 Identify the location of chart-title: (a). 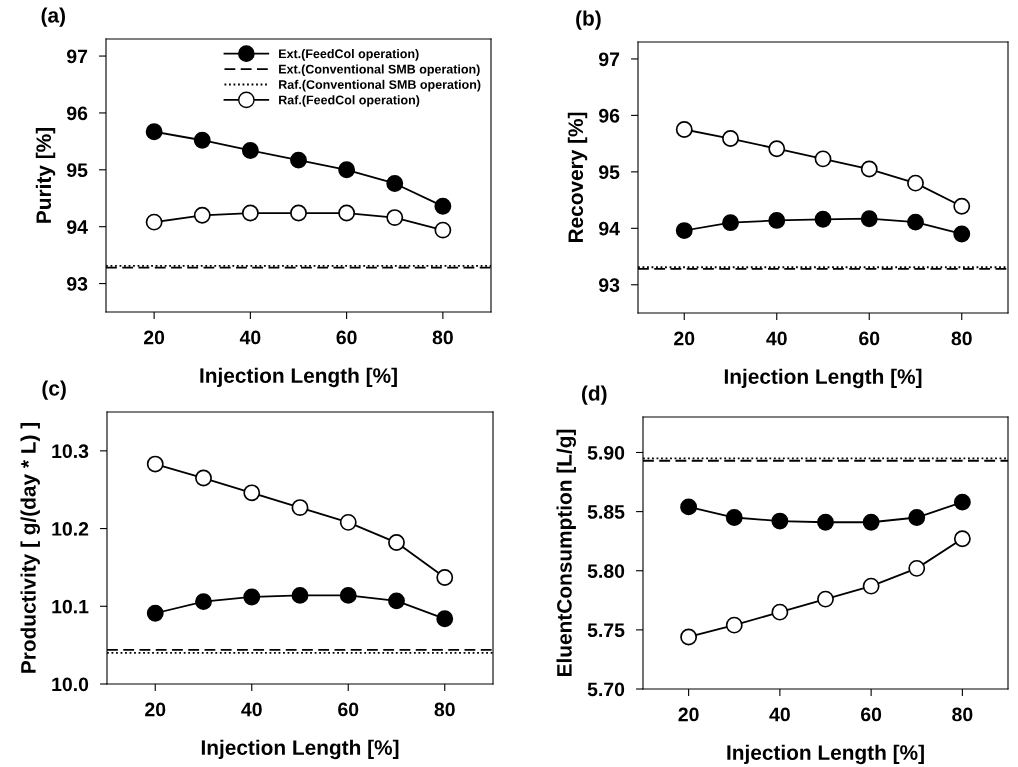
(53, 17).